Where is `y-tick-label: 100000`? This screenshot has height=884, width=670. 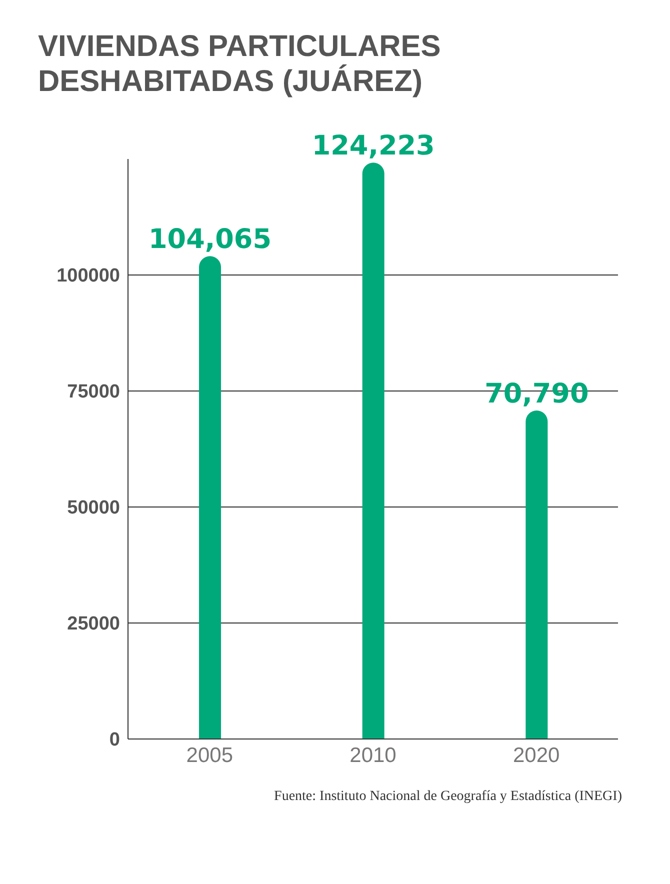
y-tick-label: 100000 is located at coordinates (88, 276).